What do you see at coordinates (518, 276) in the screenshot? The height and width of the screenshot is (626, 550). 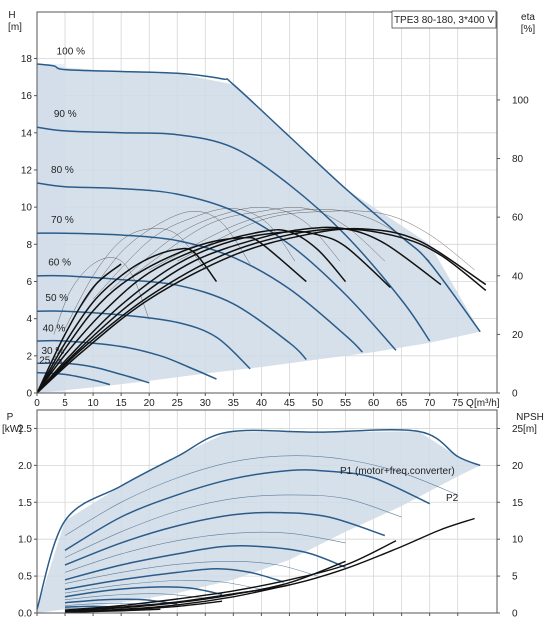 I see `head-y2-tick-label: 40` at bounding box center [518, 276].